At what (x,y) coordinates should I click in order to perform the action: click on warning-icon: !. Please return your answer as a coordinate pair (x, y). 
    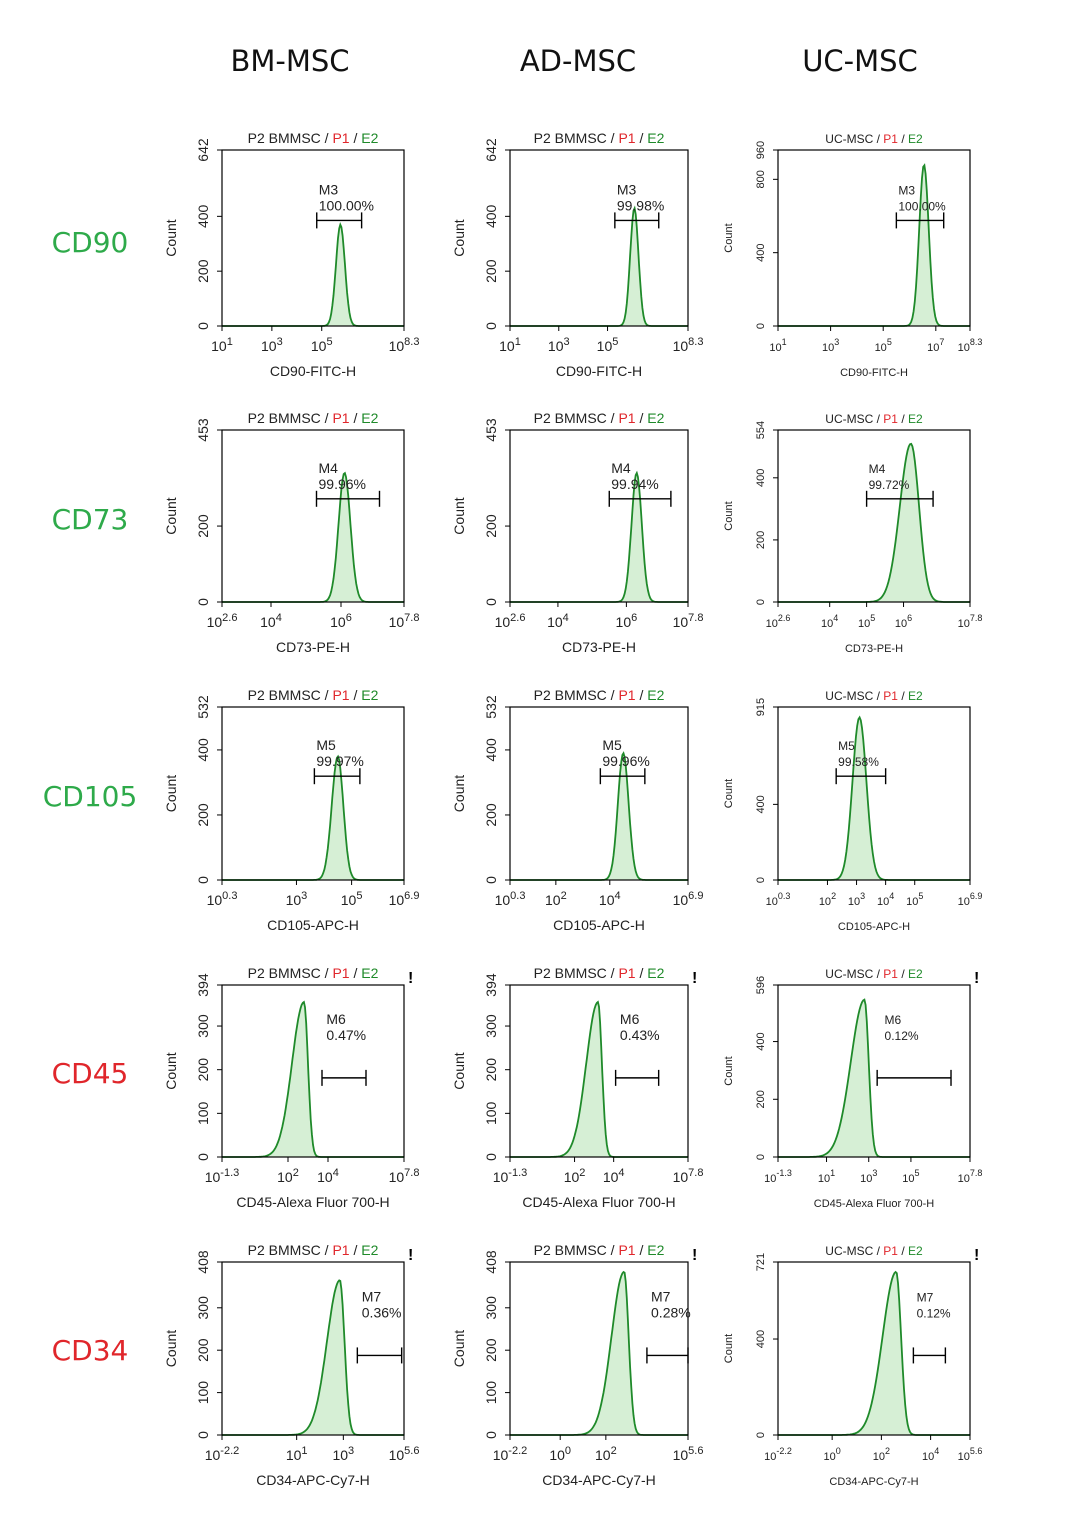
    Looking at the image, I should click on (976, 1255).